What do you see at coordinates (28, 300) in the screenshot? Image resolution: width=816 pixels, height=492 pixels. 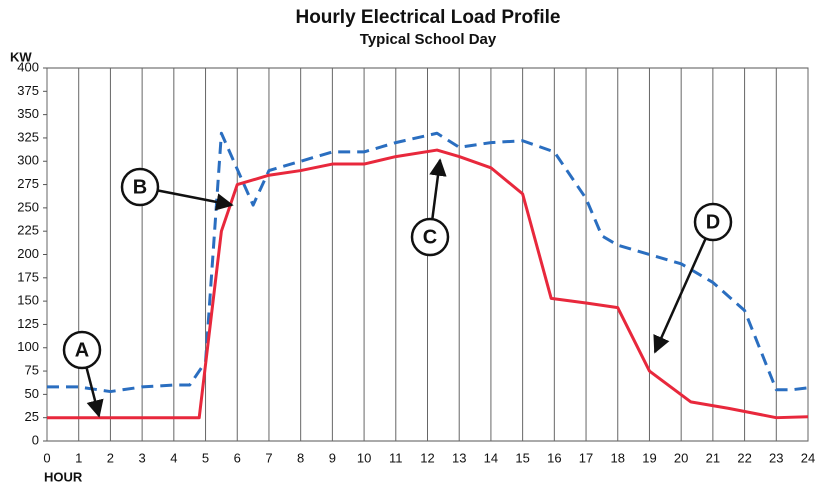 I see `y-tick-label: 150` at bounding box center [28, 300].